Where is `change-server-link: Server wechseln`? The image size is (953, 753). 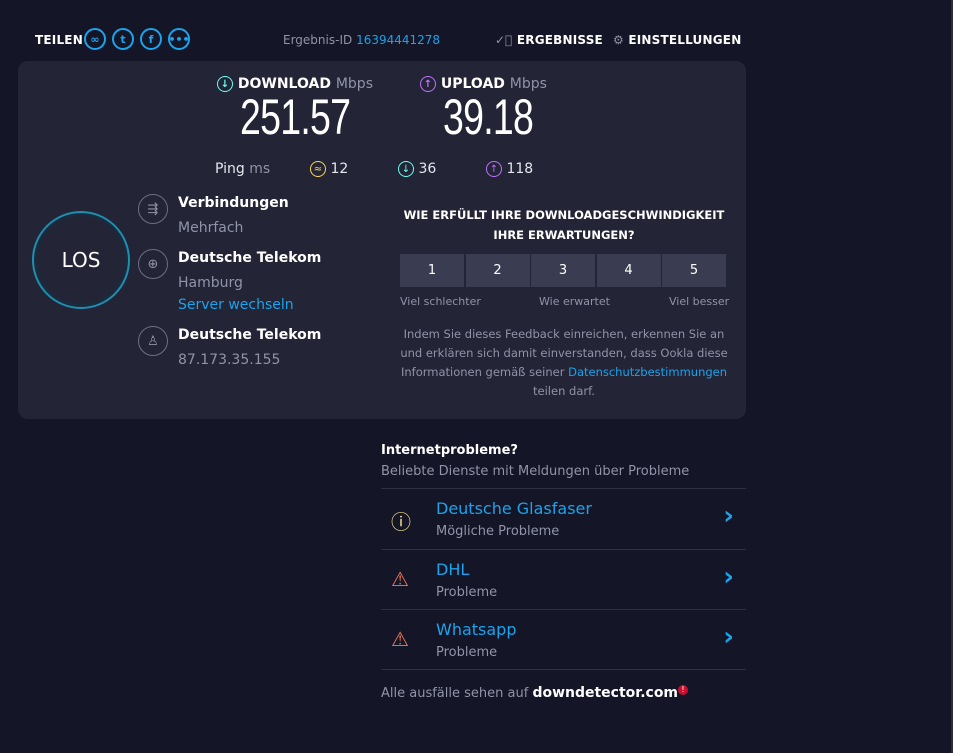 change-server-link: Server wechseln is located at coordinates (236, 305).